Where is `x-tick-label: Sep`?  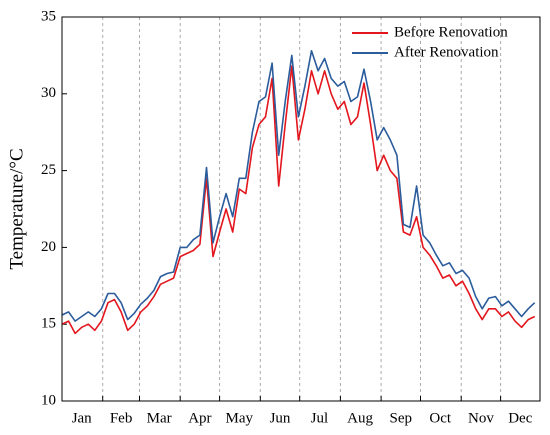 x-tick-label: Sep is located at coordinates (401, 418).